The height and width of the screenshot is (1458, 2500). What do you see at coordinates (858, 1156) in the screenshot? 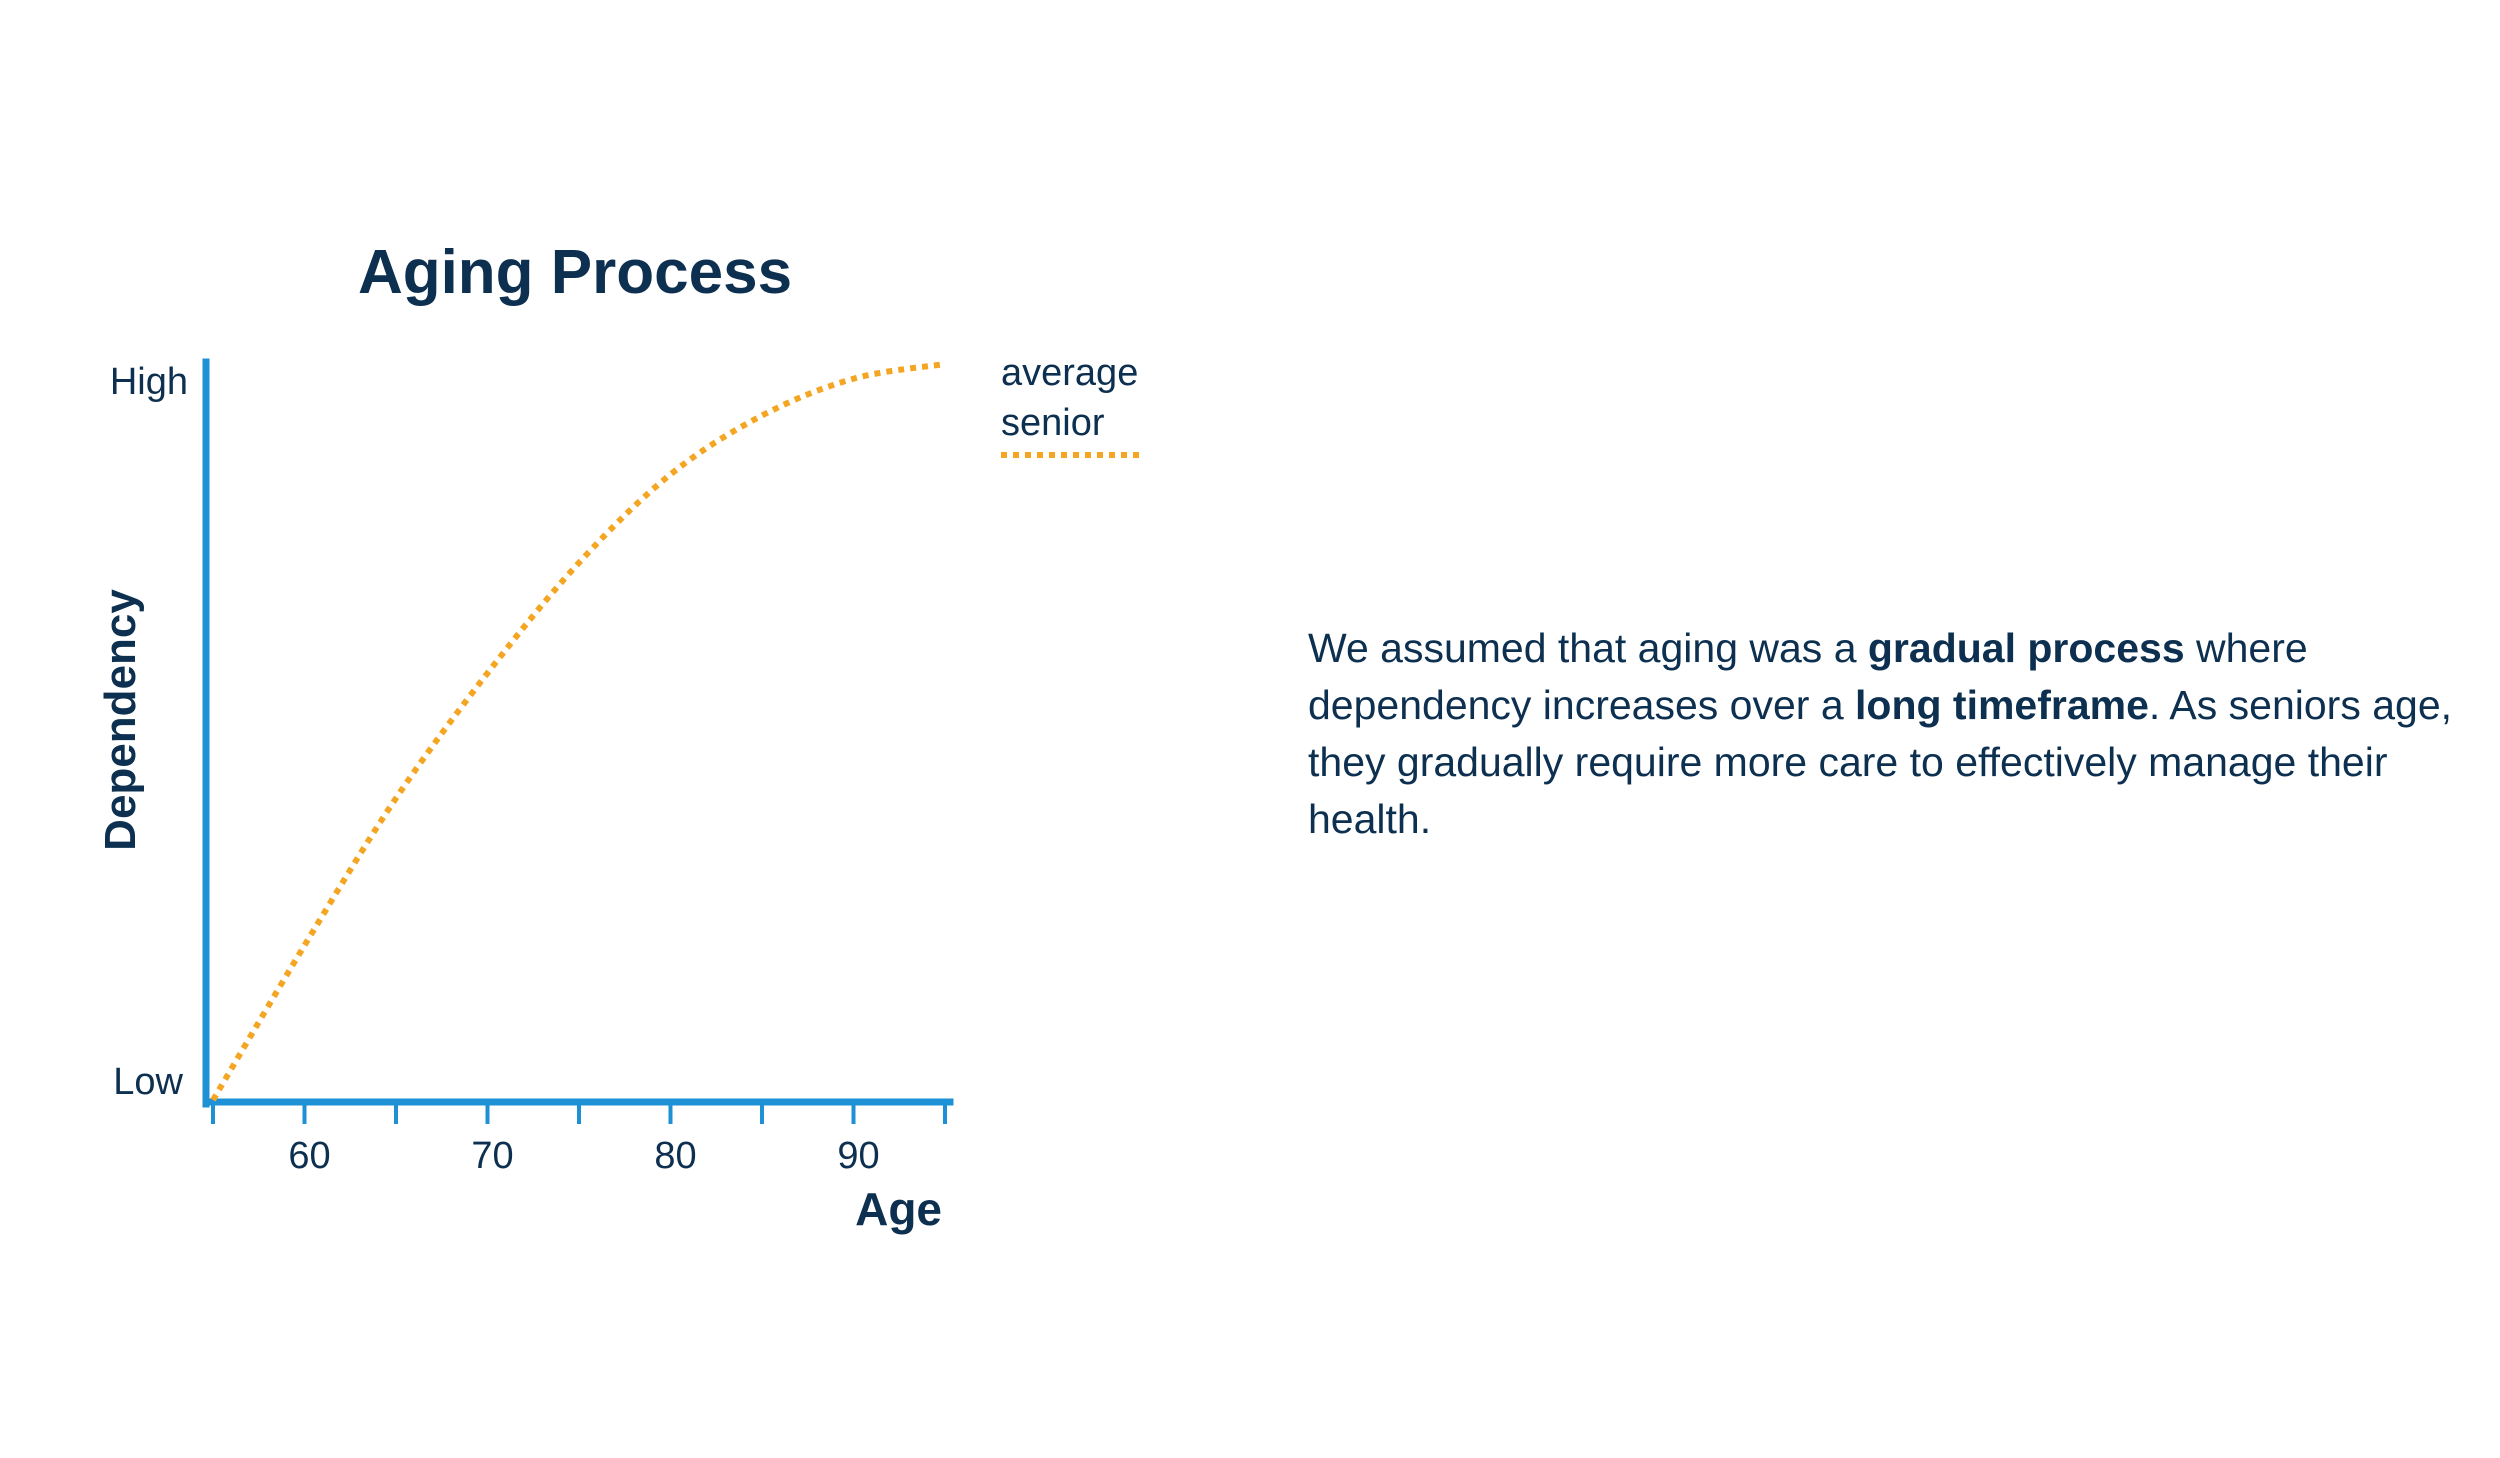
I see `x-tick-label: 90` at bounding box center [858, 1156].